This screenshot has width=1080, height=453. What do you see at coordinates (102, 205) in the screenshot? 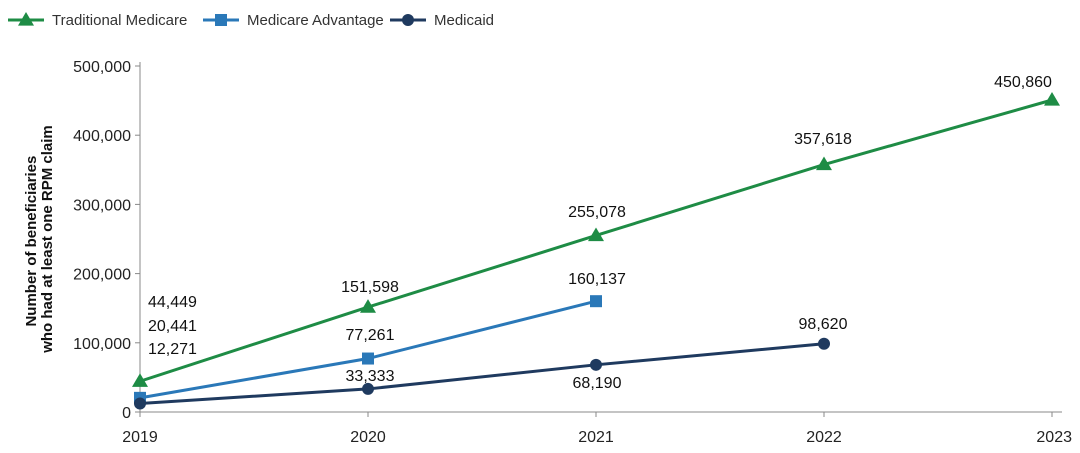
I see `y-tick-label: 300,000` at bounding box center [102, 205].